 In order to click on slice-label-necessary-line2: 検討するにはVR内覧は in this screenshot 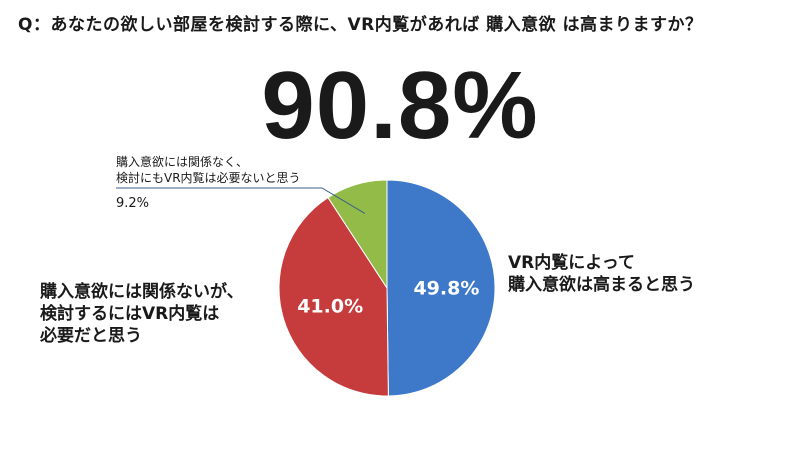, I will do `click(130, 314)`.